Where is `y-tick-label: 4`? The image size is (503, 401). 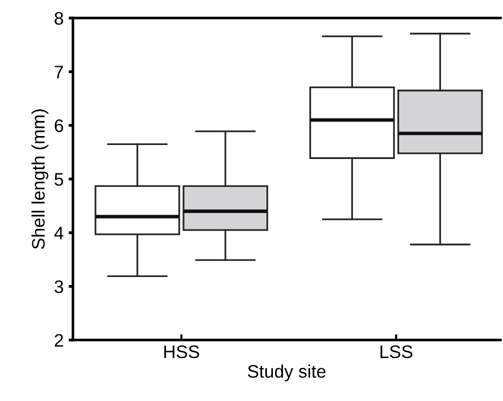
y-tick-label: 4 is located at coordinates (59, 233).